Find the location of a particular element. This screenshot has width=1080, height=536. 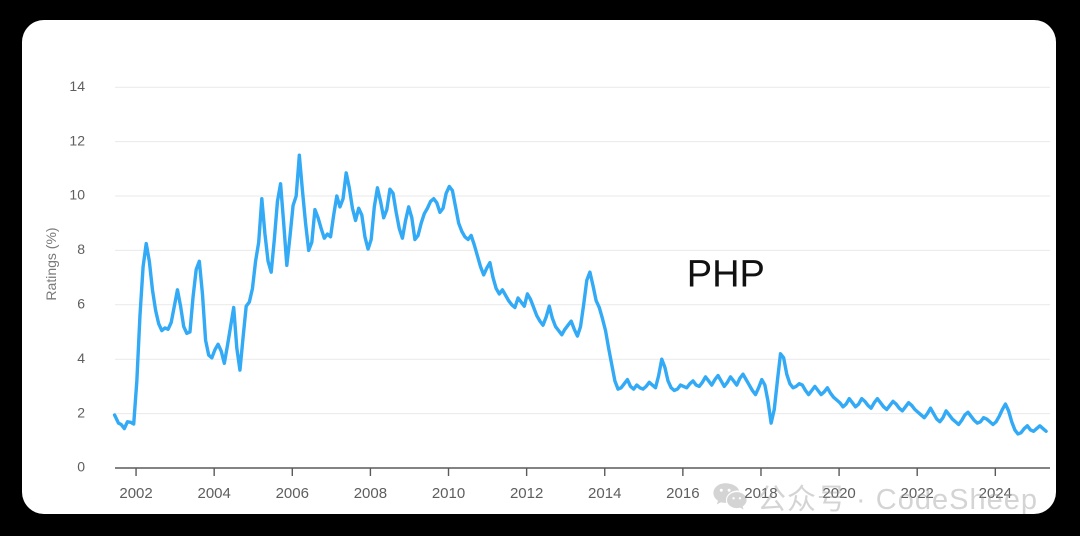

y-tick-label: 12 is located at coordinates (77, 140).